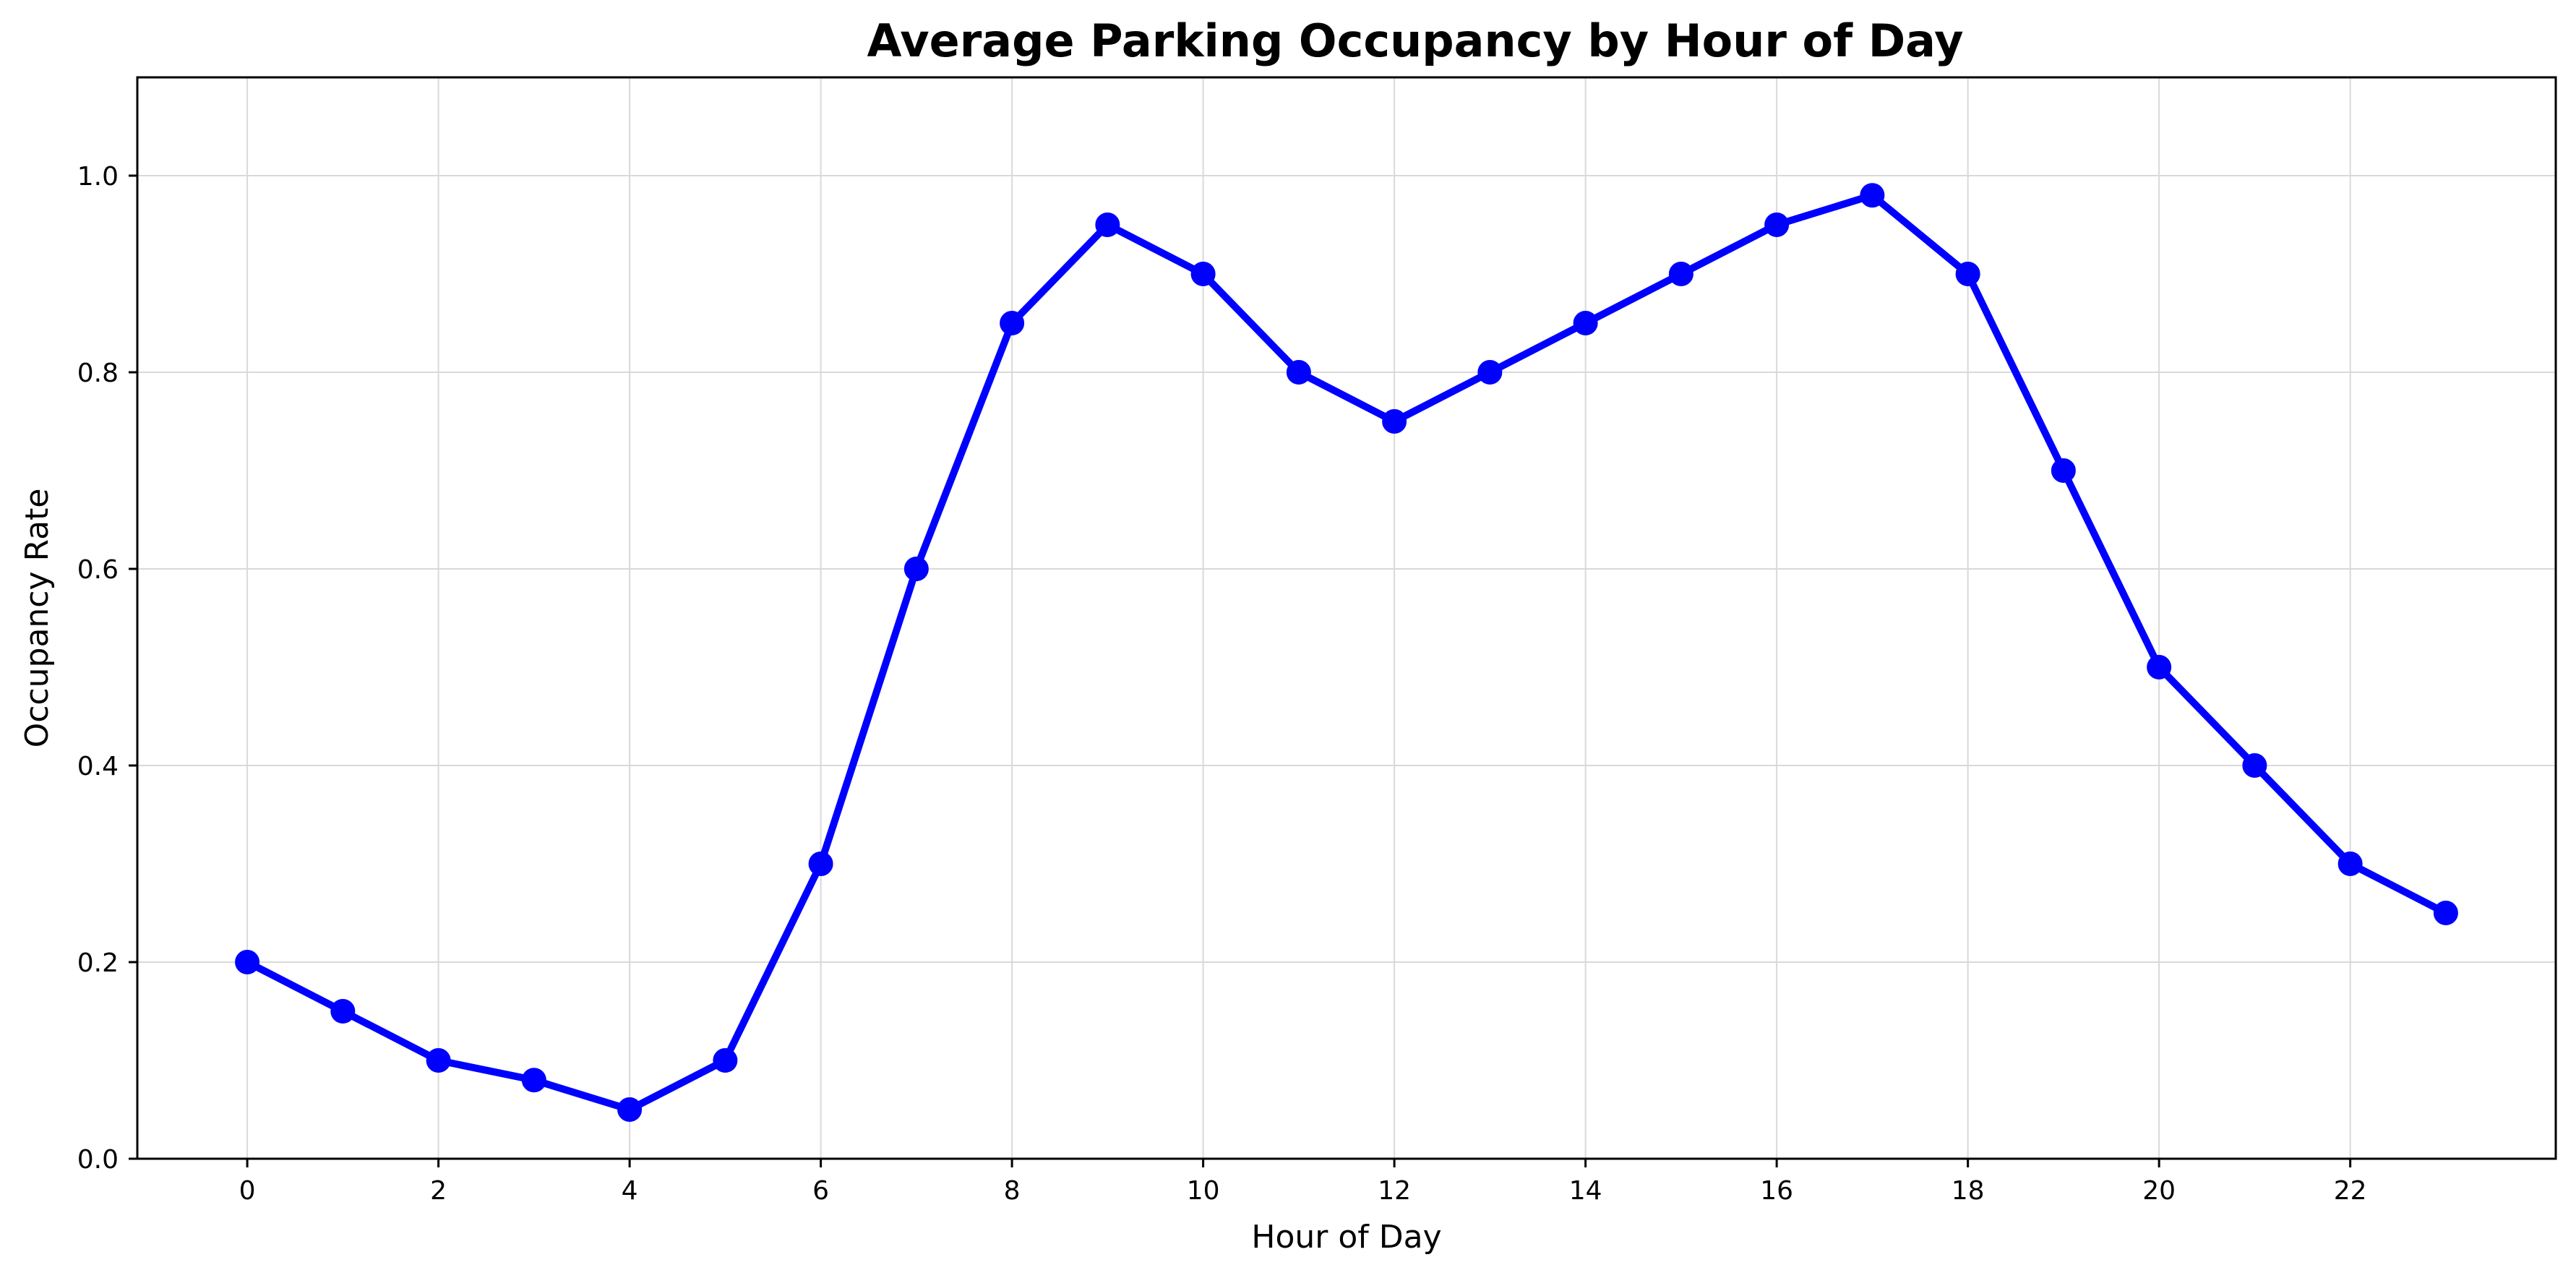 This screenshot has width=2576, height=1278. I want to click on y-tick-label: 0.8, so click(98, 373).